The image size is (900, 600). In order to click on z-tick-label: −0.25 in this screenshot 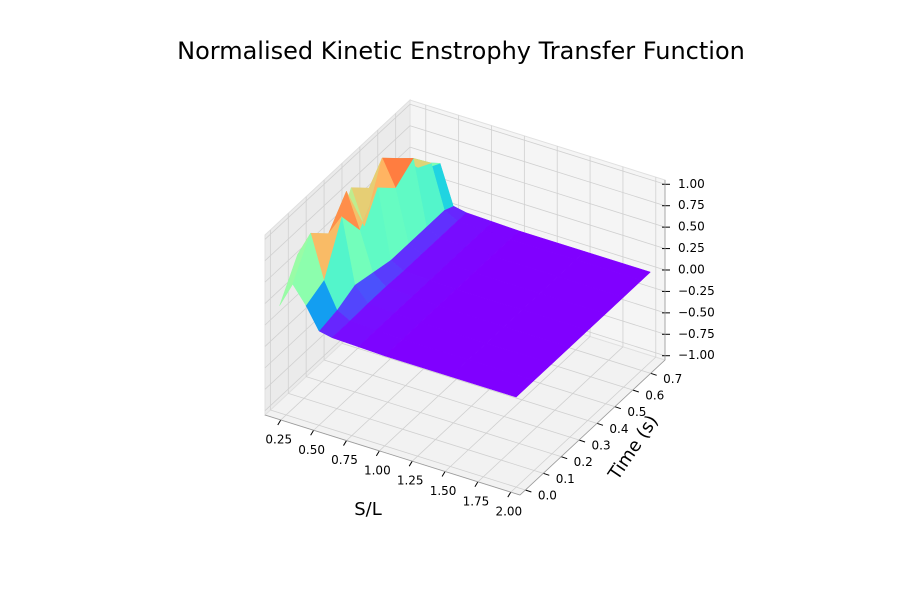, I will do `click(696, 291)`.